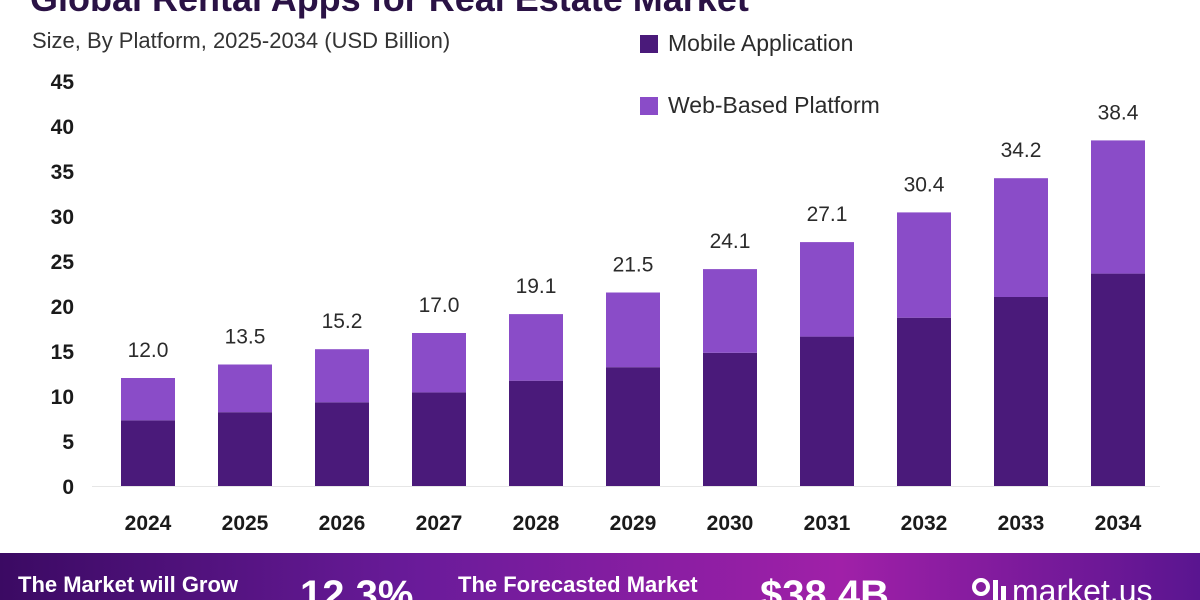 This screenshot has width=1200, height=600. Describe the element at coordinates (63, 82) in the screenshot. I see `y-tick-label: 45` at that location.